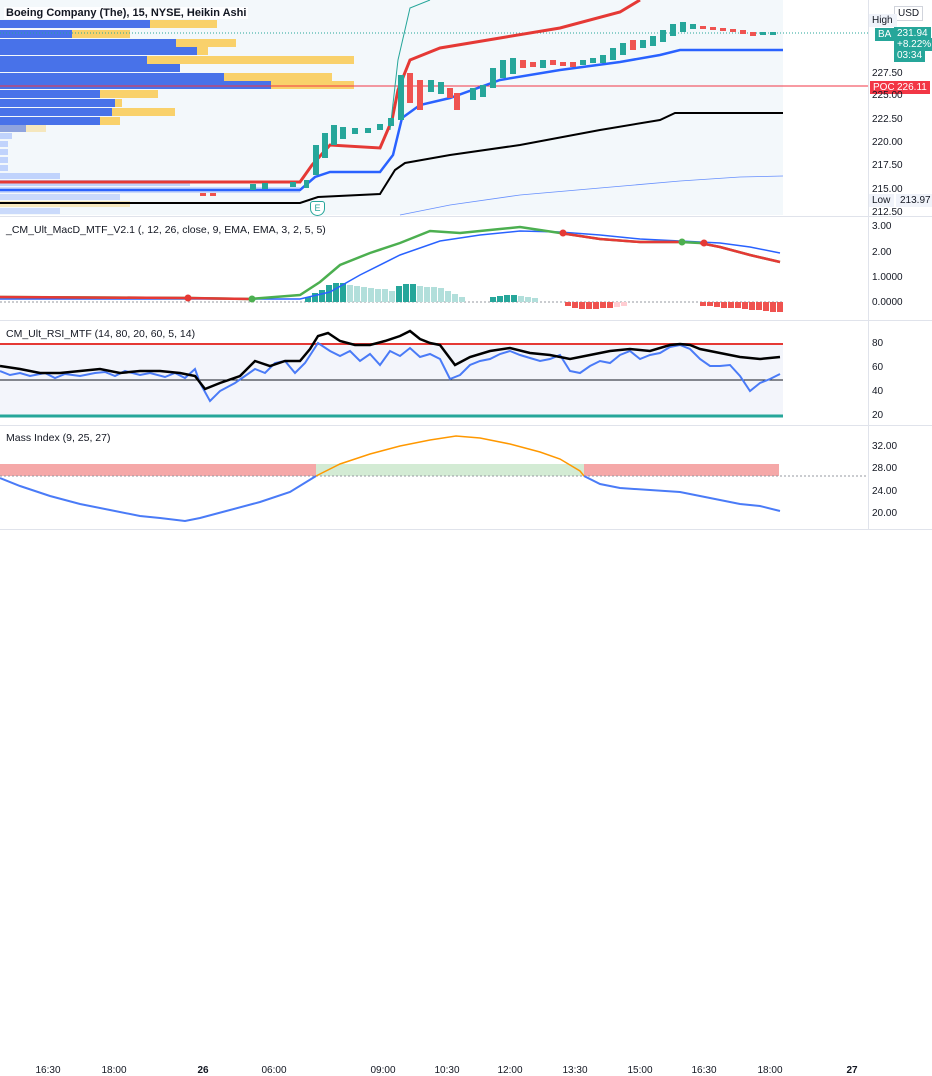  Describe the element at coordinates (885, 34) in the screenshot. I see `symbol-badge: BA` at that location.